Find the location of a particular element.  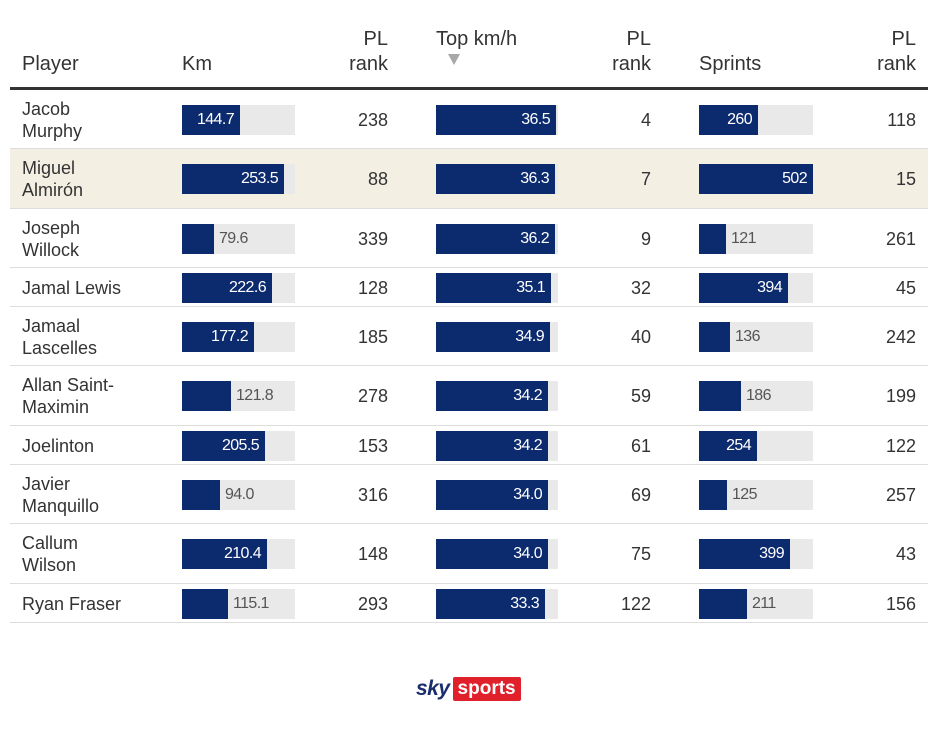

header-km: Km is located at coordinates (197, 64).